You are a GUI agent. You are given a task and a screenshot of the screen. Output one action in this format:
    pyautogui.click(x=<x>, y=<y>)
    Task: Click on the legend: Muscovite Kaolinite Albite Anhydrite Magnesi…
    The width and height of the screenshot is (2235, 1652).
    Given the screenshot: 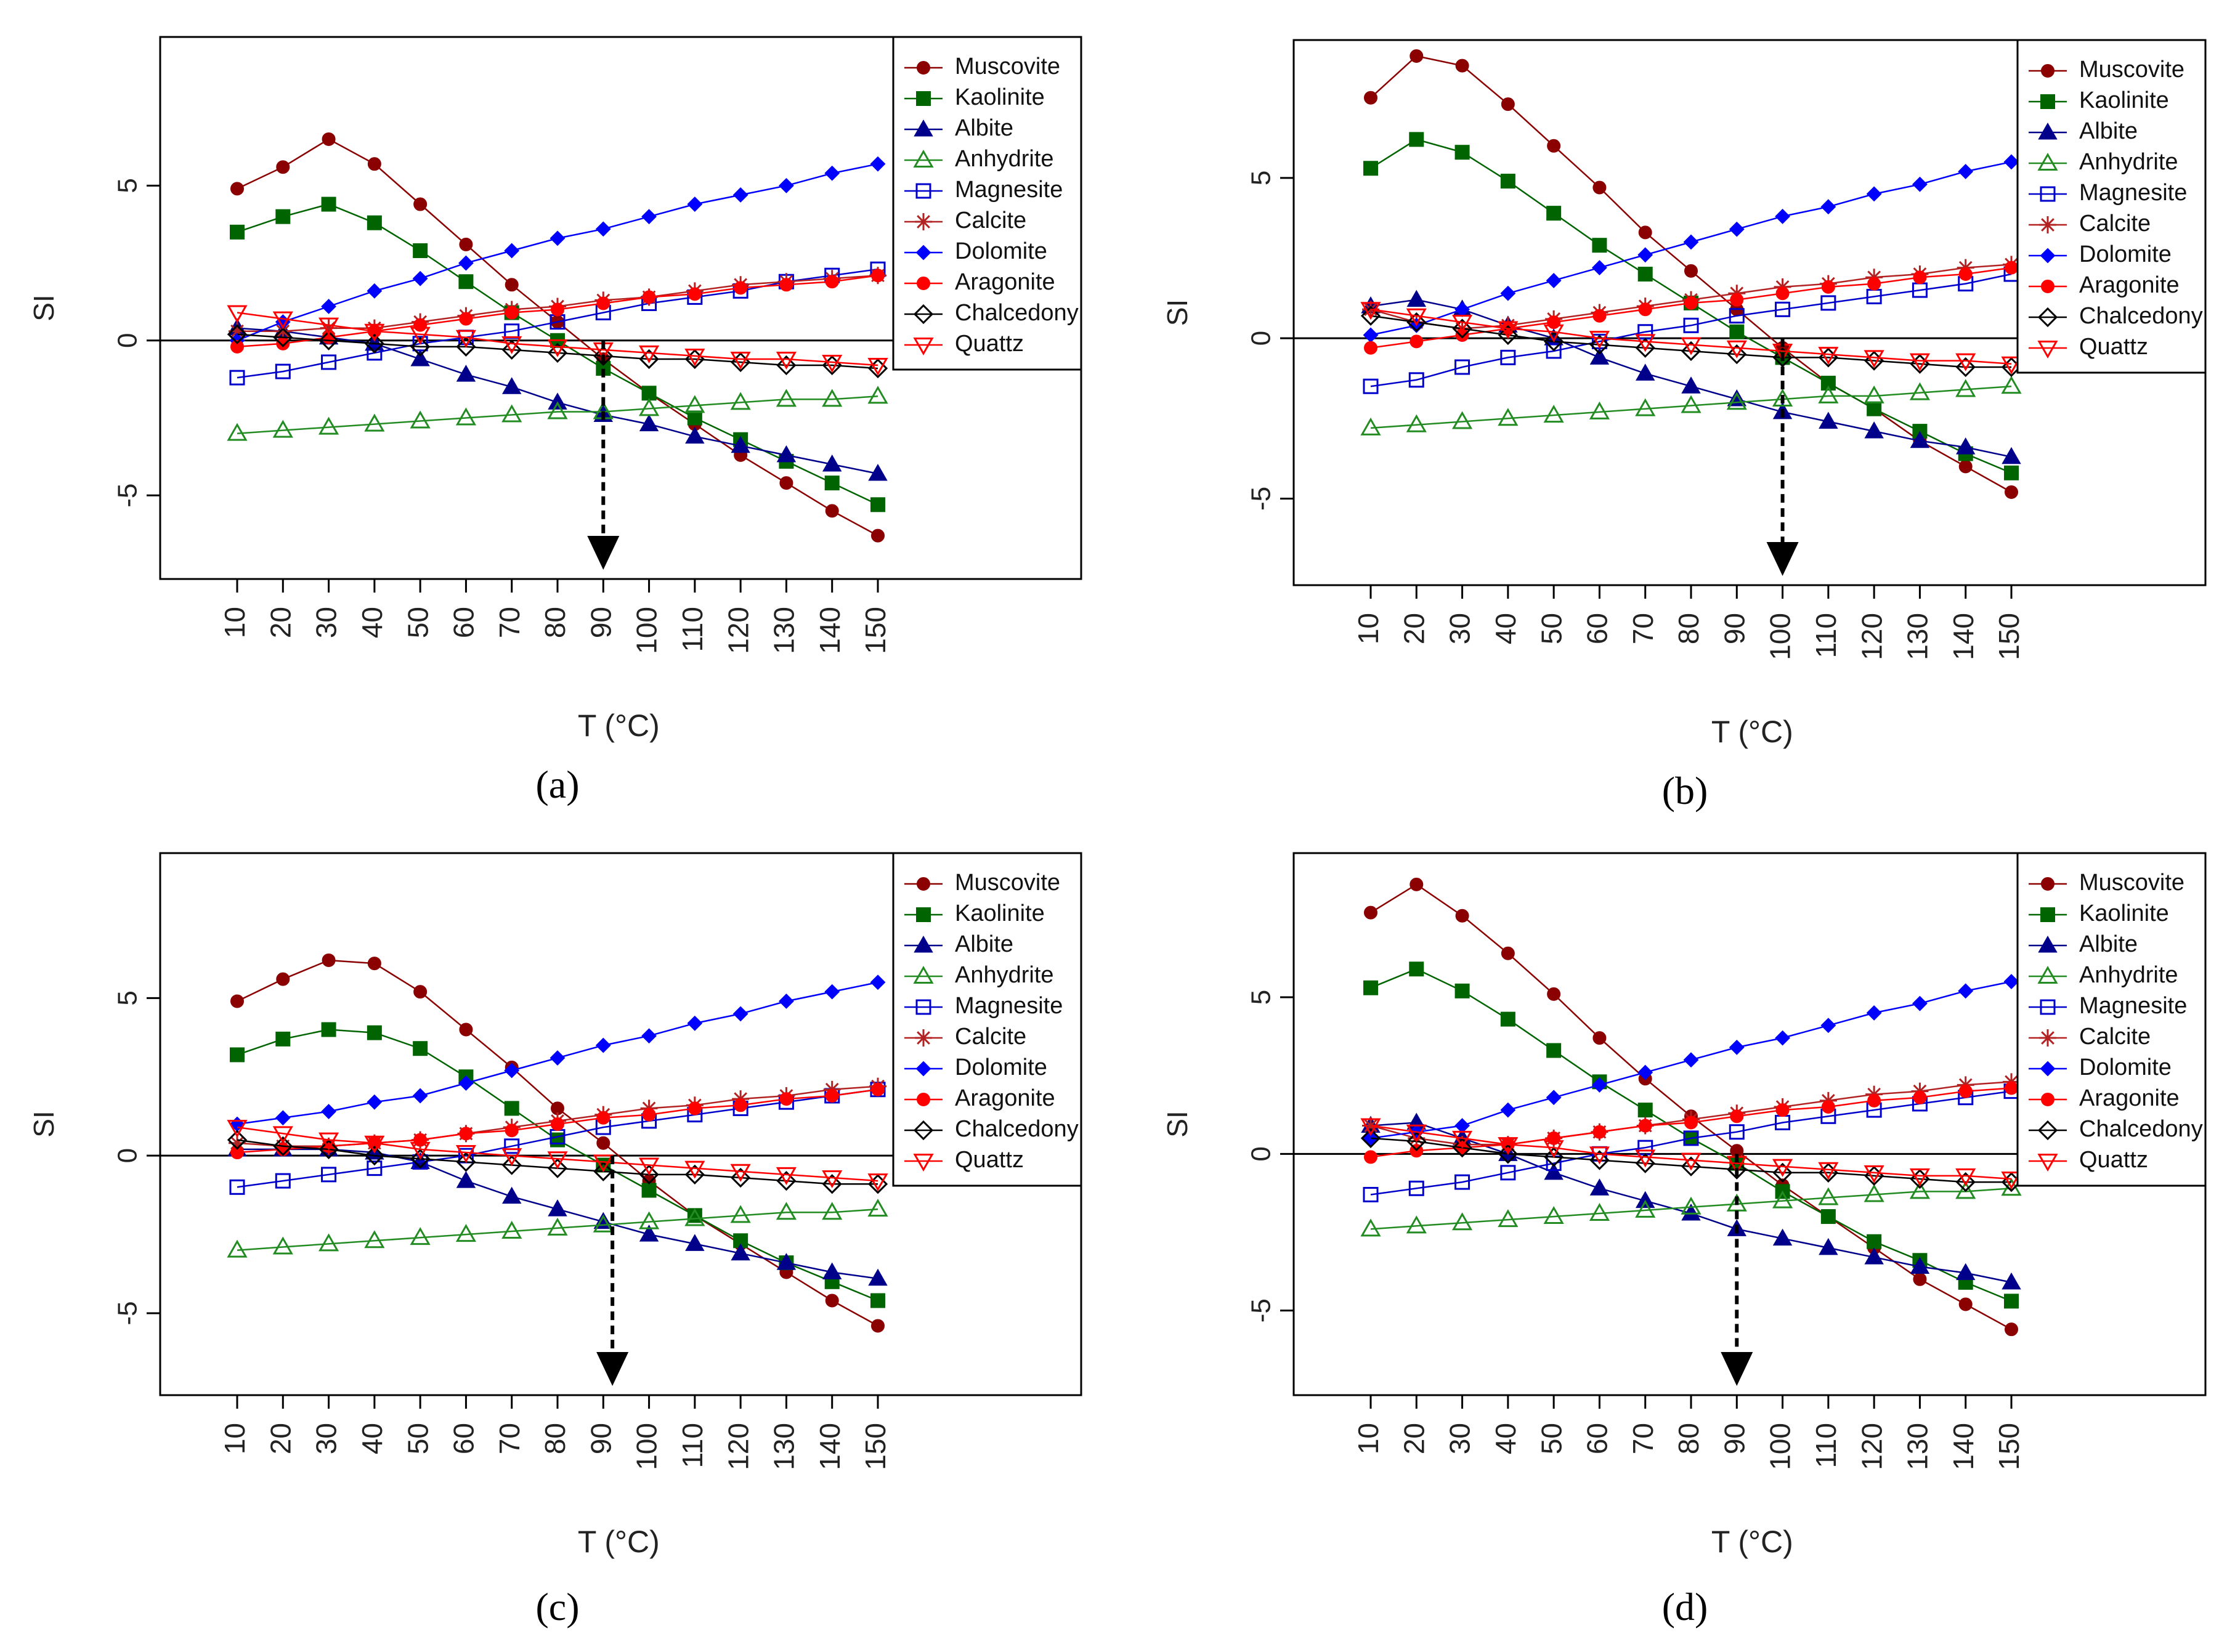 What is the action you would take?
    pyautogui.click(x=2111, y=207)
    